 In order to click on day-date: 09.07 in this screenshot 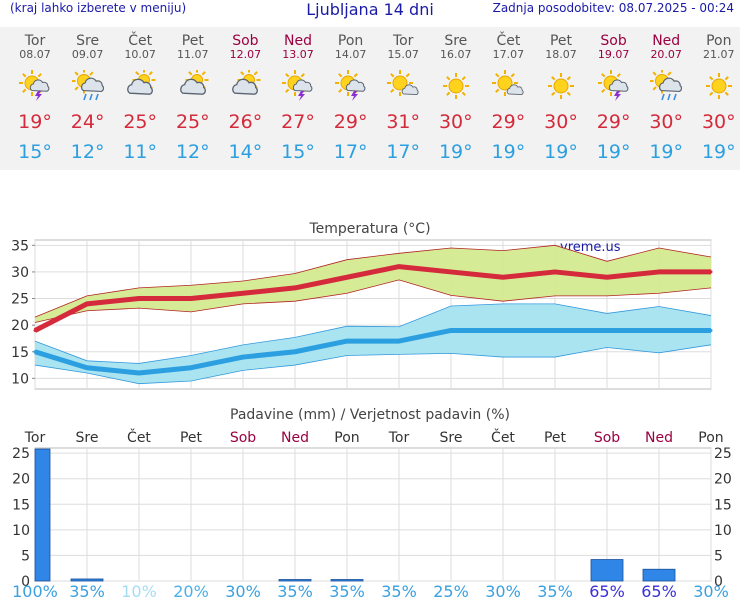, I will do `click(87, 54)`.